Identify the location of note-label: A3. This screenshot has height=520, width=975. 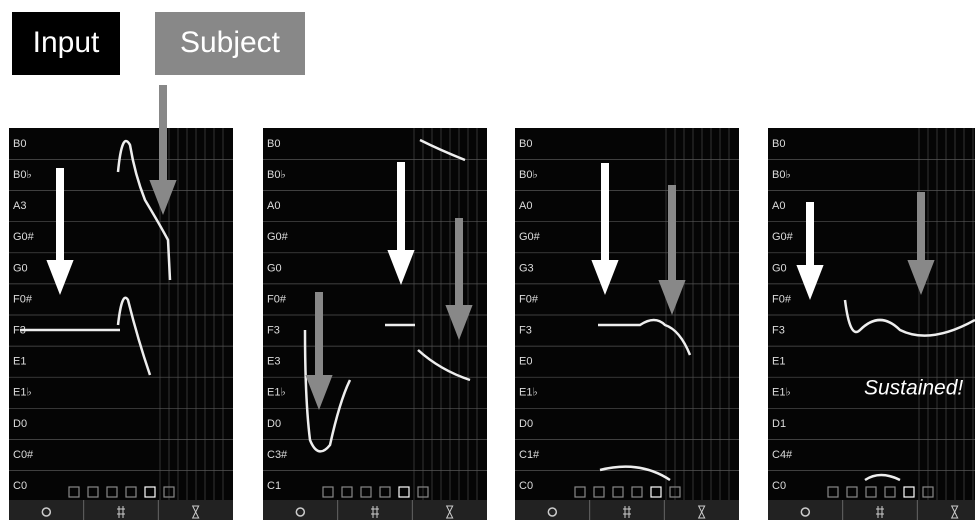
(19, 206).